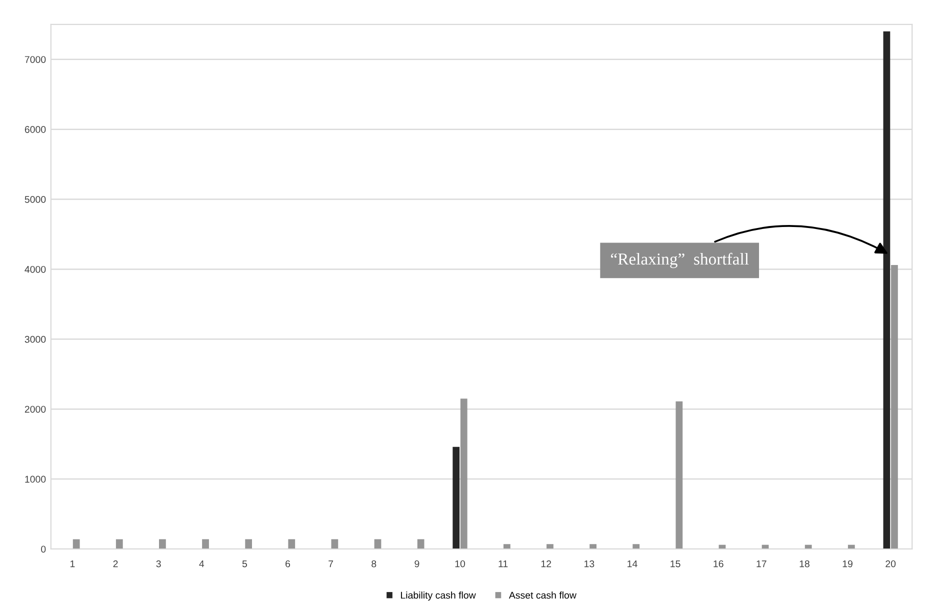 This screenshot has height=610, width=926. Describe the element at coordinates (158, 564) in the screenshot. I see `x-tick-label: 3` at that location.